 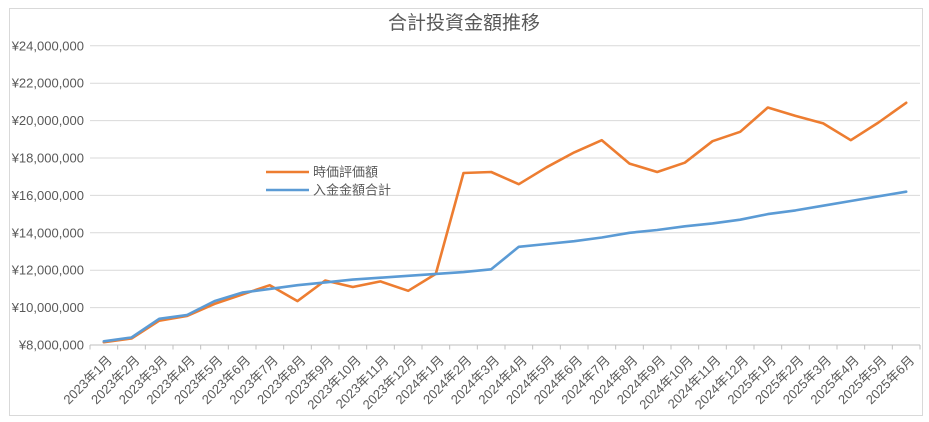 What do you see at coordinates (345, 172) in the screenshot?
I see `legend-label: 時価評価額` at bounding box center [345, 172].